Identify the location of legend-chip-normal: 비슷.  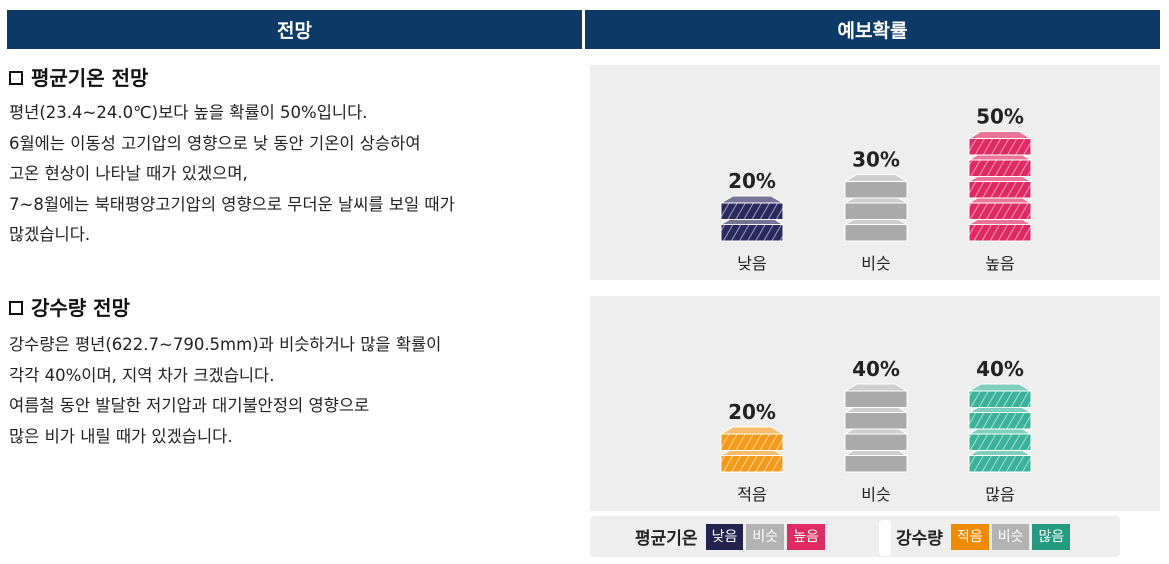
(765, 536).